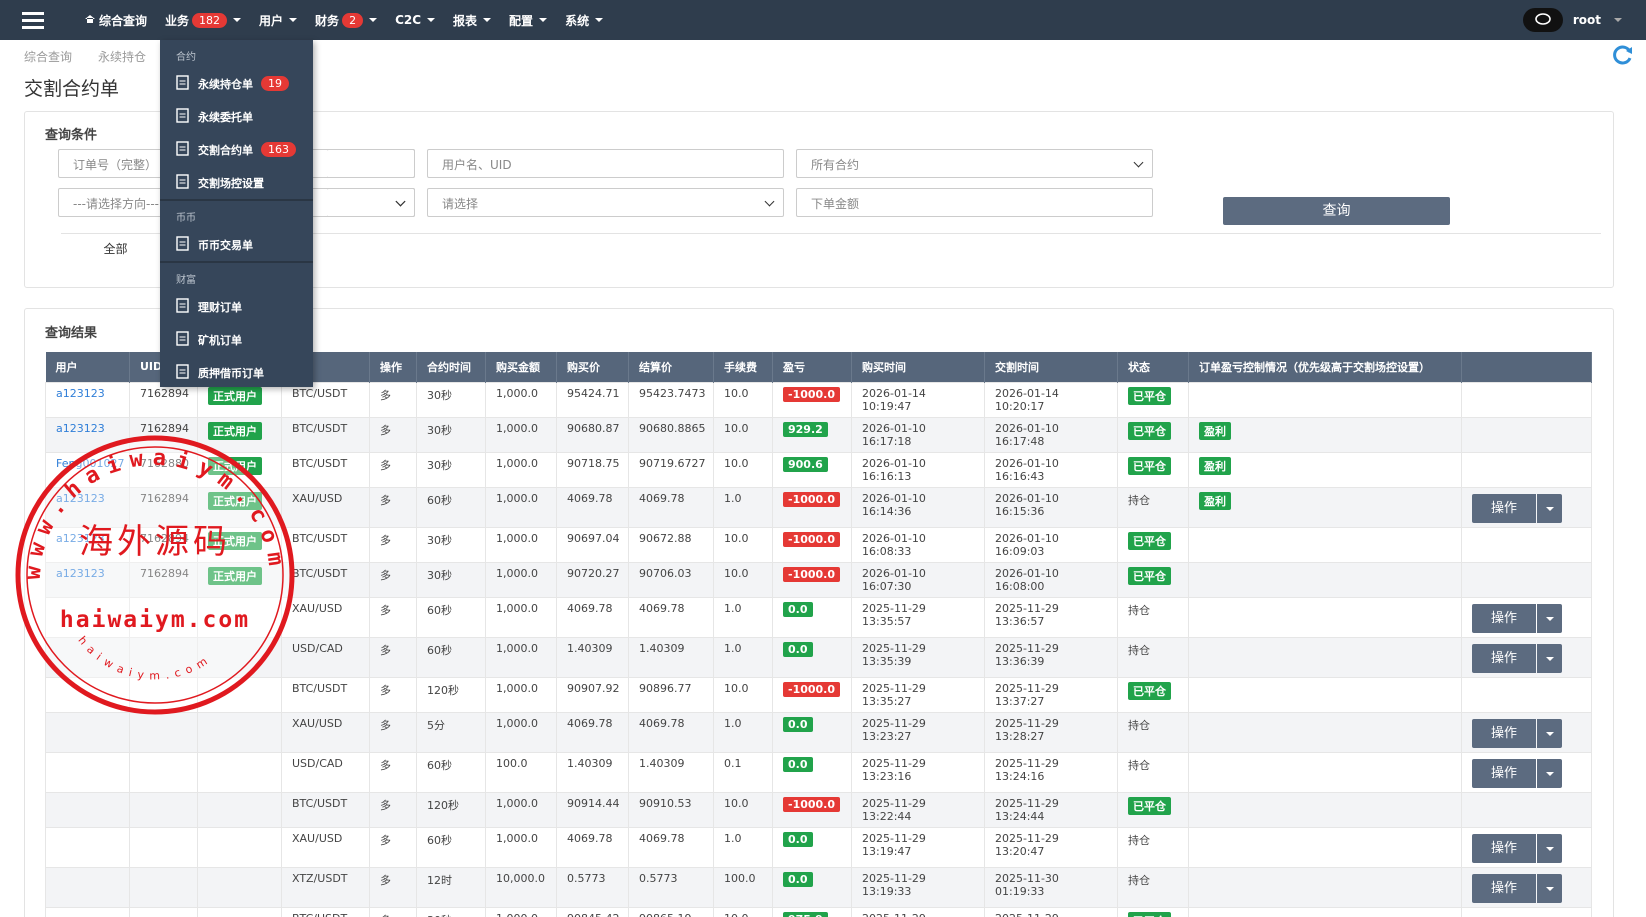 This screenshot has width=1646, height=917. Describe the element at coordinates (974, 202) in the screenshot. I see `input-field: 下单金额` at that location.